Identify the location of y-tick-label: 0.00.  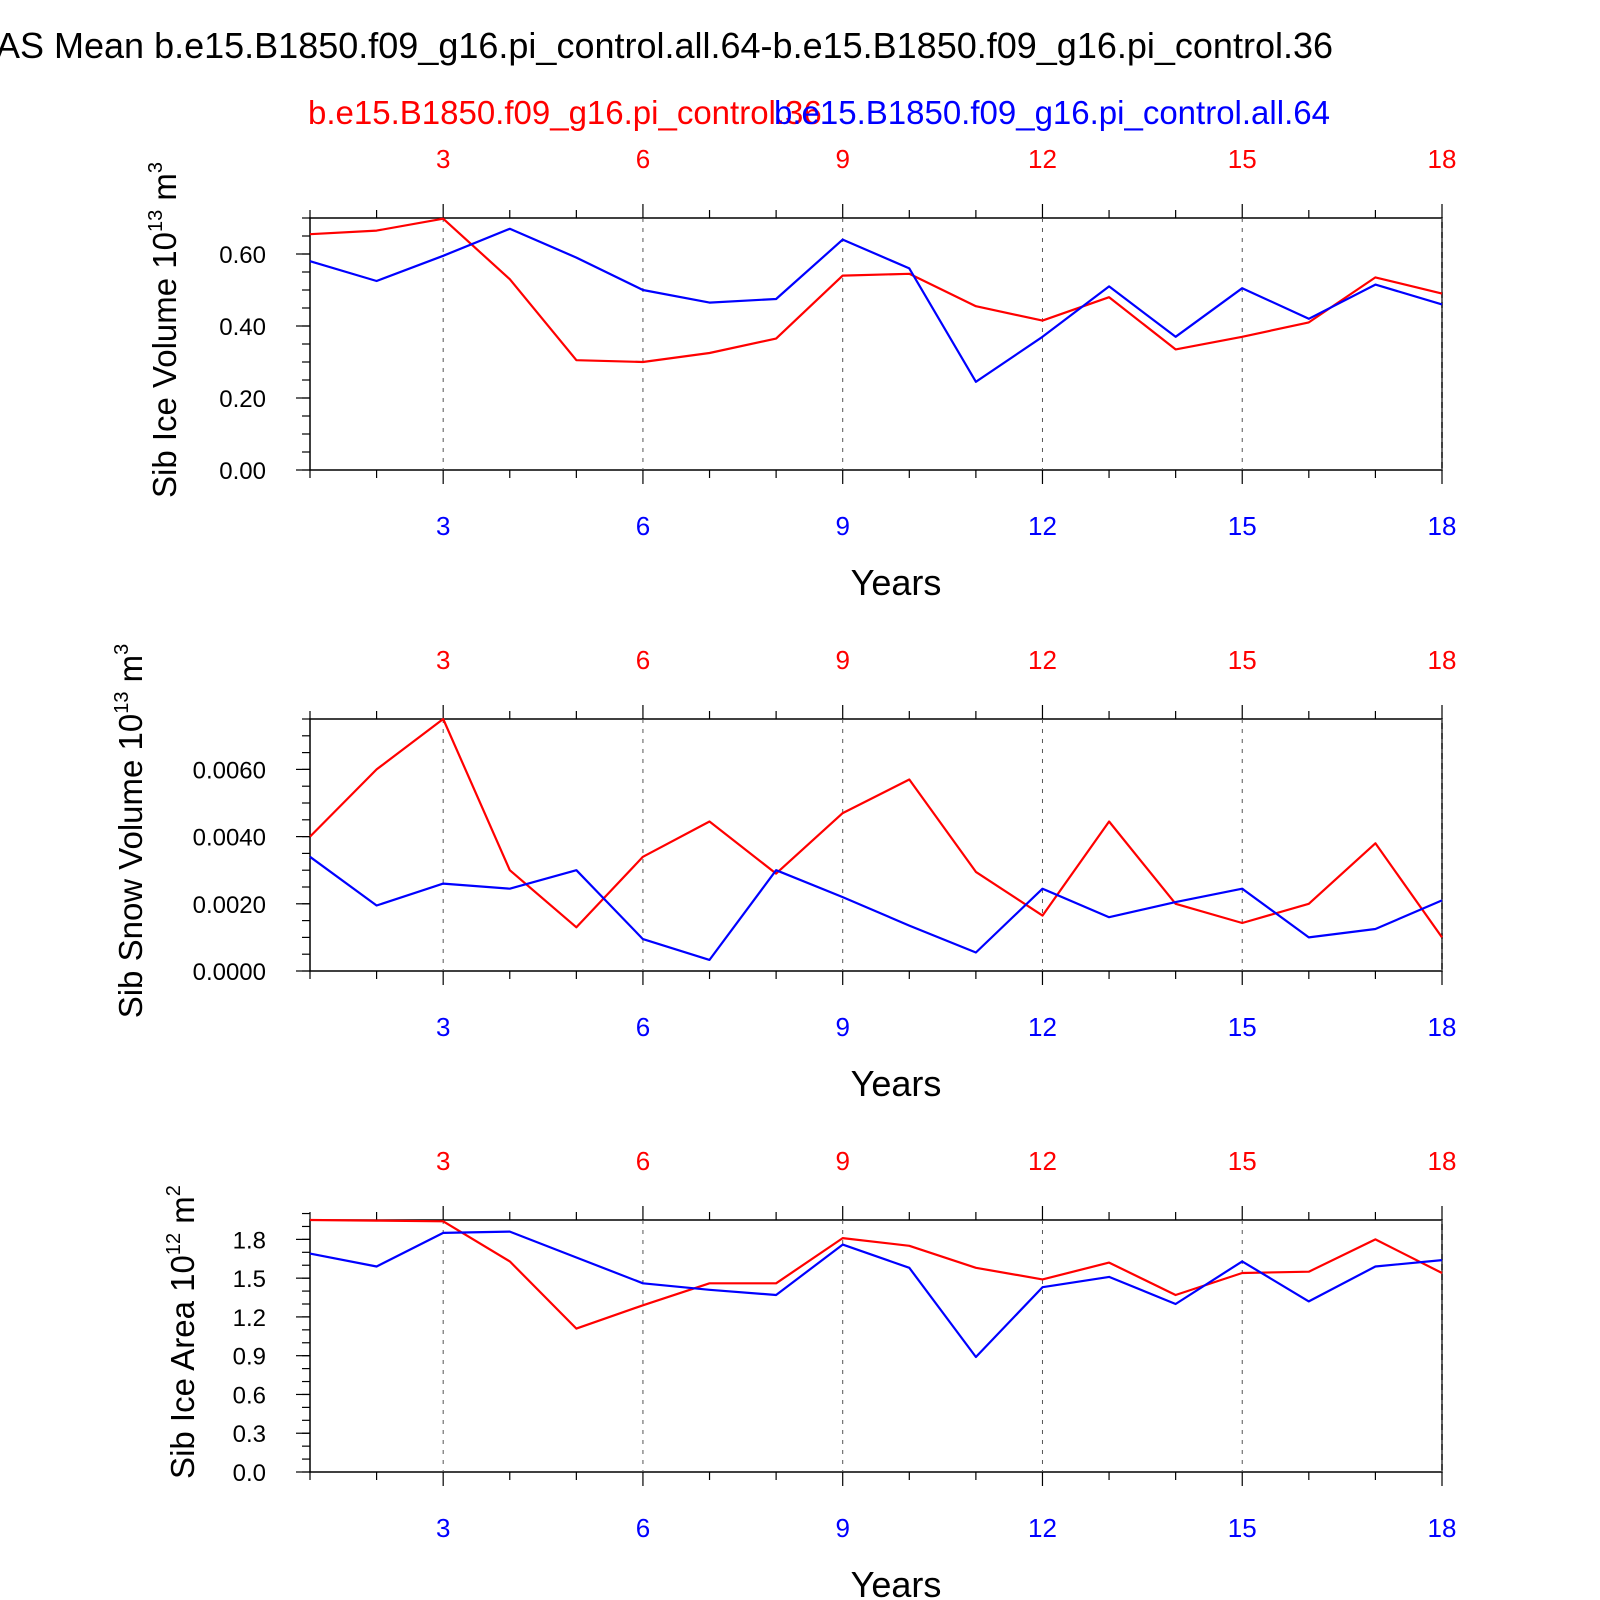
(242, 471).